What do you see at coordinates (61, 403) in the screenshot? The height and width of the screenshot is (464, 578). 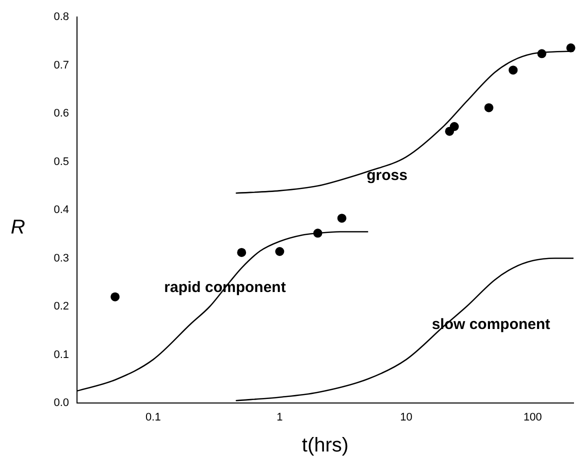 I see `y-tick-label: 0.0` at bounding box center [61, 403].